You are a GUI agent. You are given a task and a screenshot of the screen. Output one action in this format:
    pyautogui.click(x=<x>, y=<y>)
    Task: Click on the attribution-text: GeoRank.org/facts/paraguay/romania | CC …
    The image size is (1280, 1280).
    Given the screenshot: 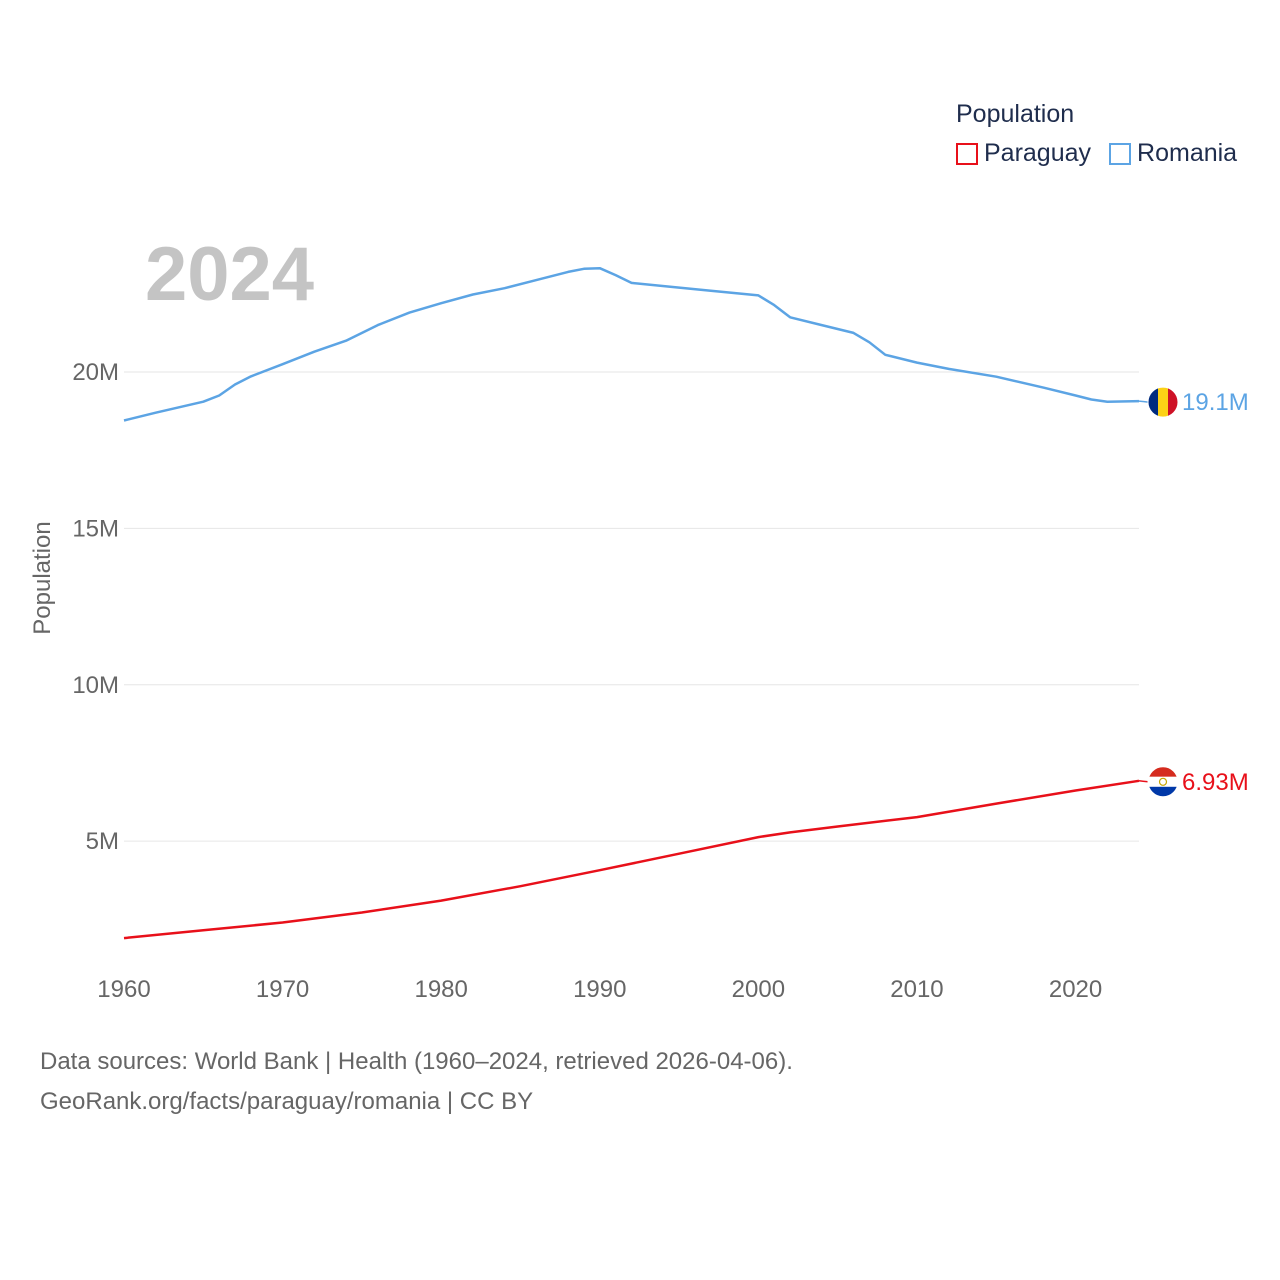 What is the action you would take?
    pyautogui.click(x=287, y=1101)
    